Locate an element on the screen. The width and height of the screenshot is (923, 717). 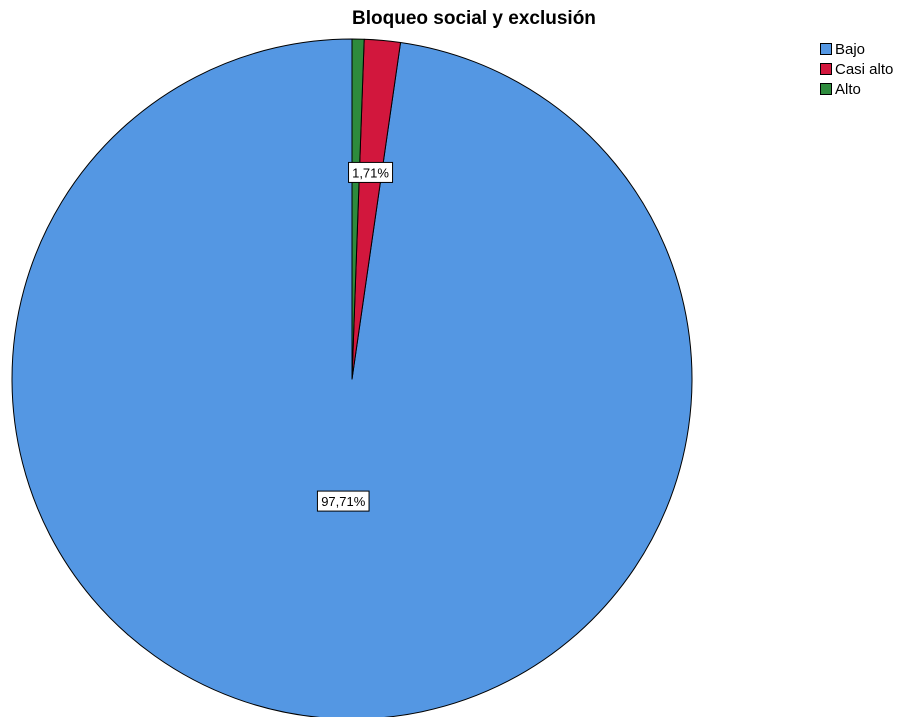
pie-slice-alto is located at coordinates (358, 209).